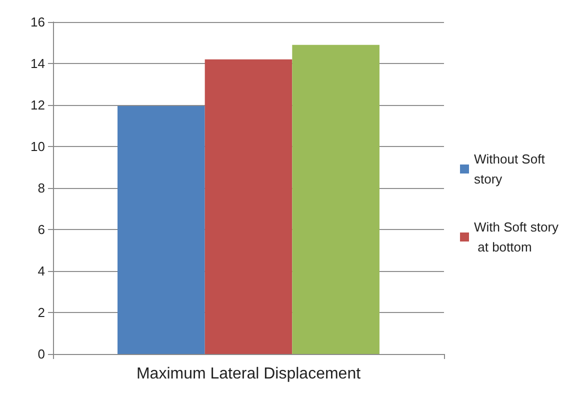  Describe the element at coordinates (41, 354) in the screenshot. I see `y-tick-label: 0` at that location.